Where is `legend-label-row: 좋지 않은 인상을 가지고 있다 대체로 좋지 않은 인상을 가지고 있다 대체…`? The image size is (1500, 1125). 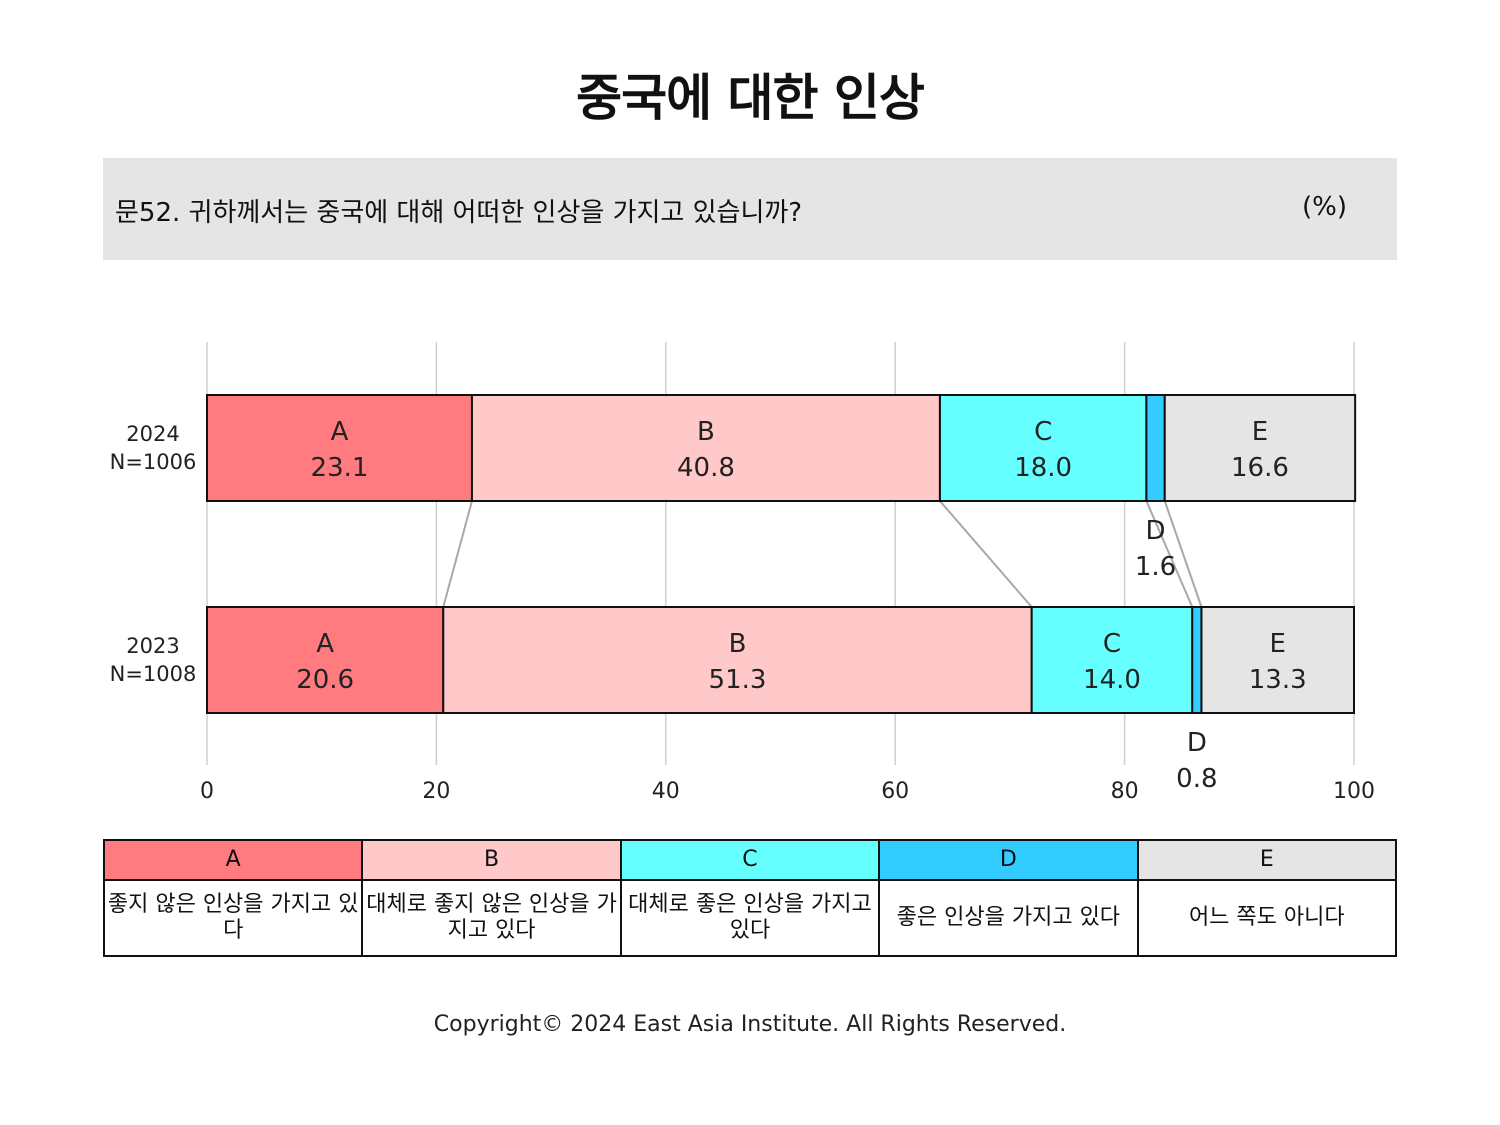 legend-label-row: 좋지 않은 인상을 가지고 있다 대체로 좋지 않은 인상을 가지고 있다 대체… is located at coordinates (750, 918).